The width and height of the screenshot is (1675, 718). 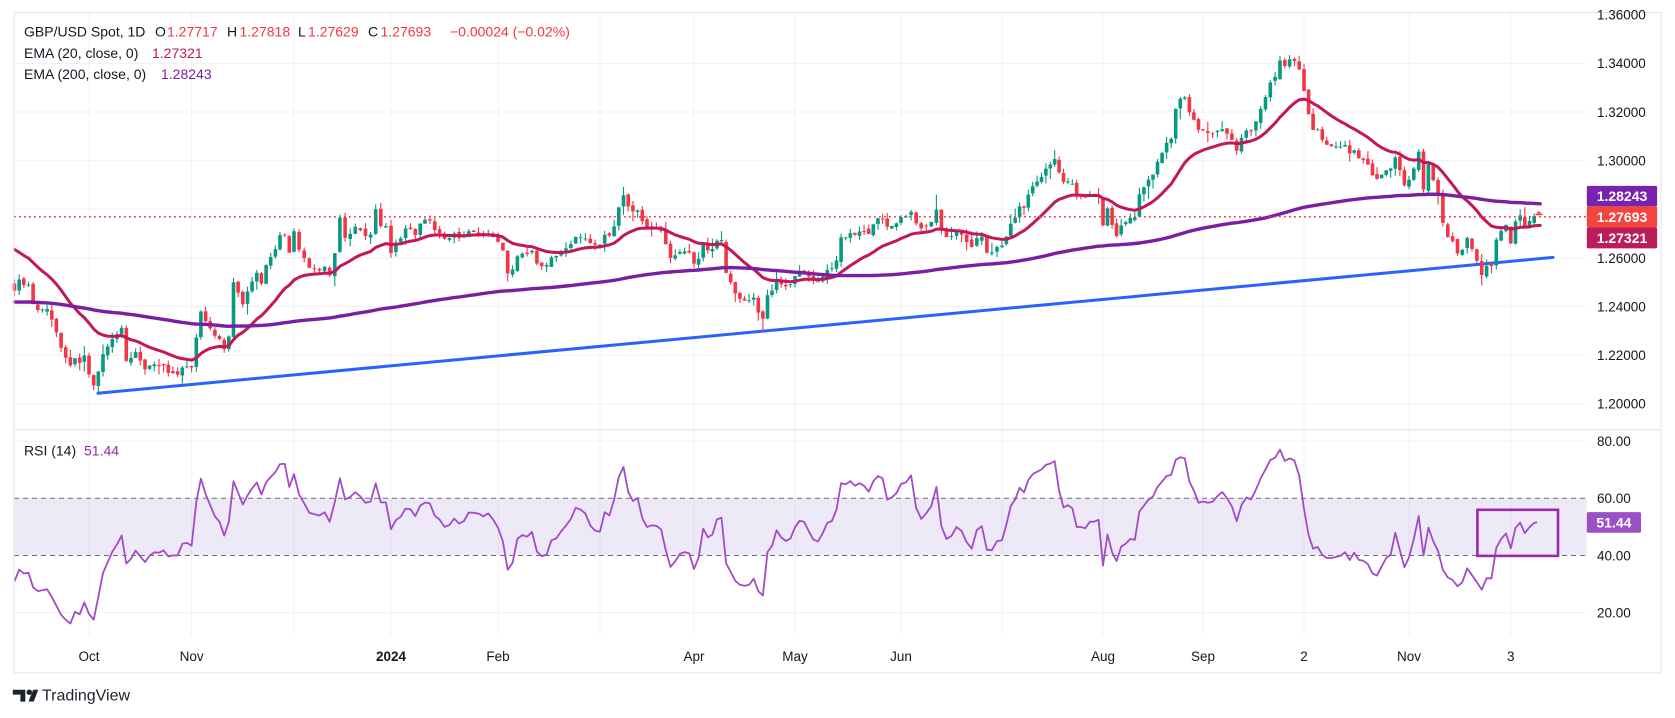 I want to click on svg-text: Oct, so click(x=88, y=656).